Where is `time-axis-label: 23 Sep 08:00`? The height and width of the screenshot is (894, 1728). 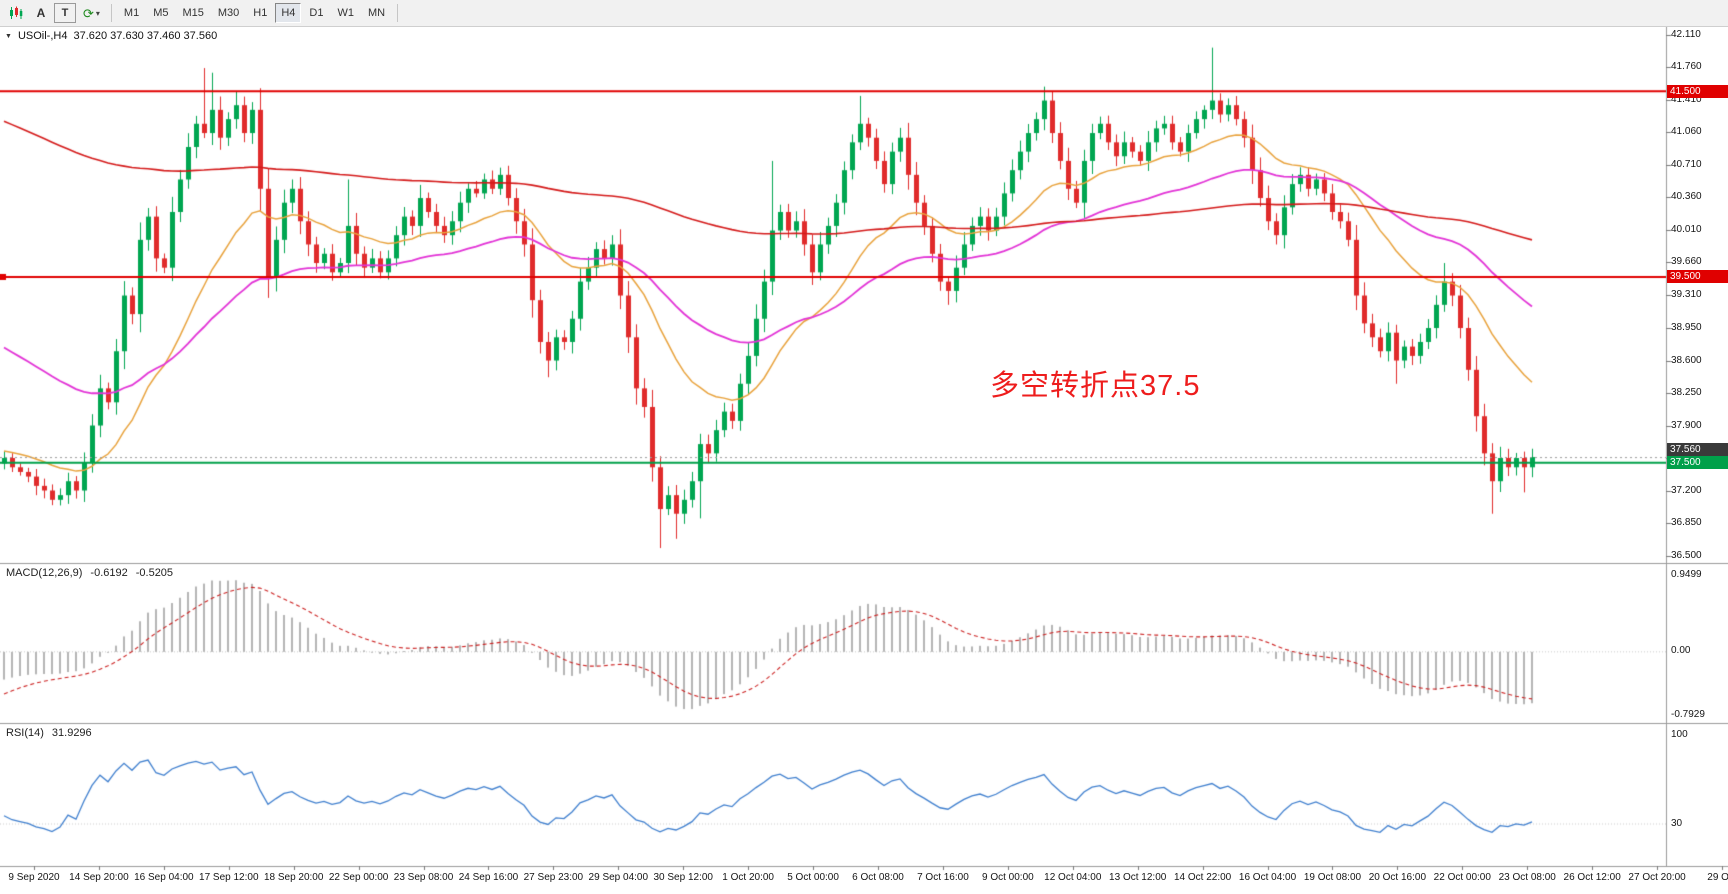
time-axis-label: 23 Sep 08:00 is located at coordinates (423, 877).